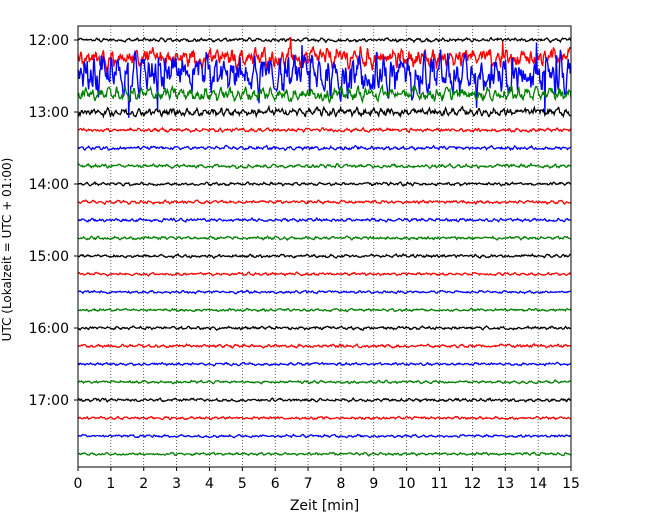 The image size is (650, 520). Describe the element at coordinates (538, 484) in the screenshot. I see `x-tick-label: 14` at that location.